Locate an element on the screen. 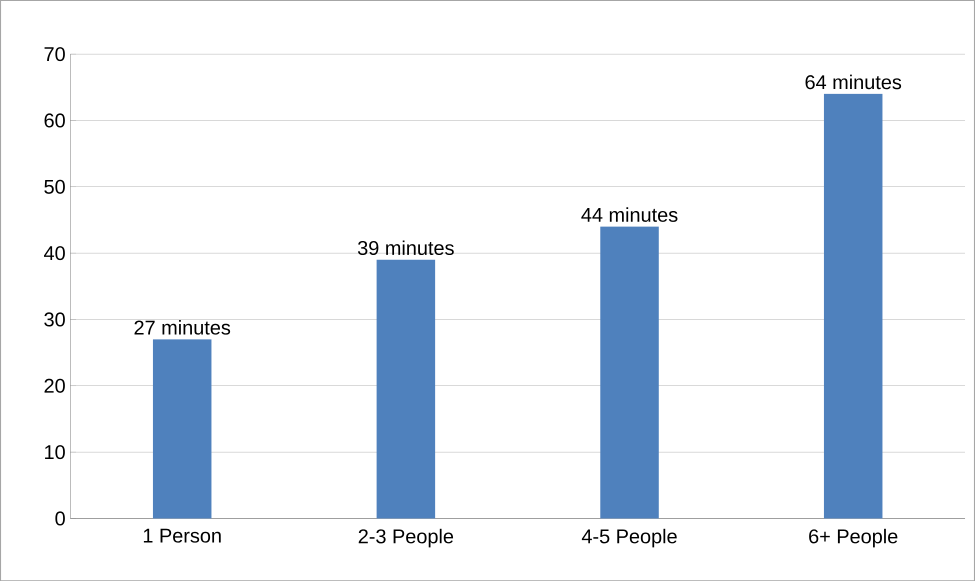 This screenshot has height=581, width=975. y-tick-label: 30 is located at coordinates (54, 319).